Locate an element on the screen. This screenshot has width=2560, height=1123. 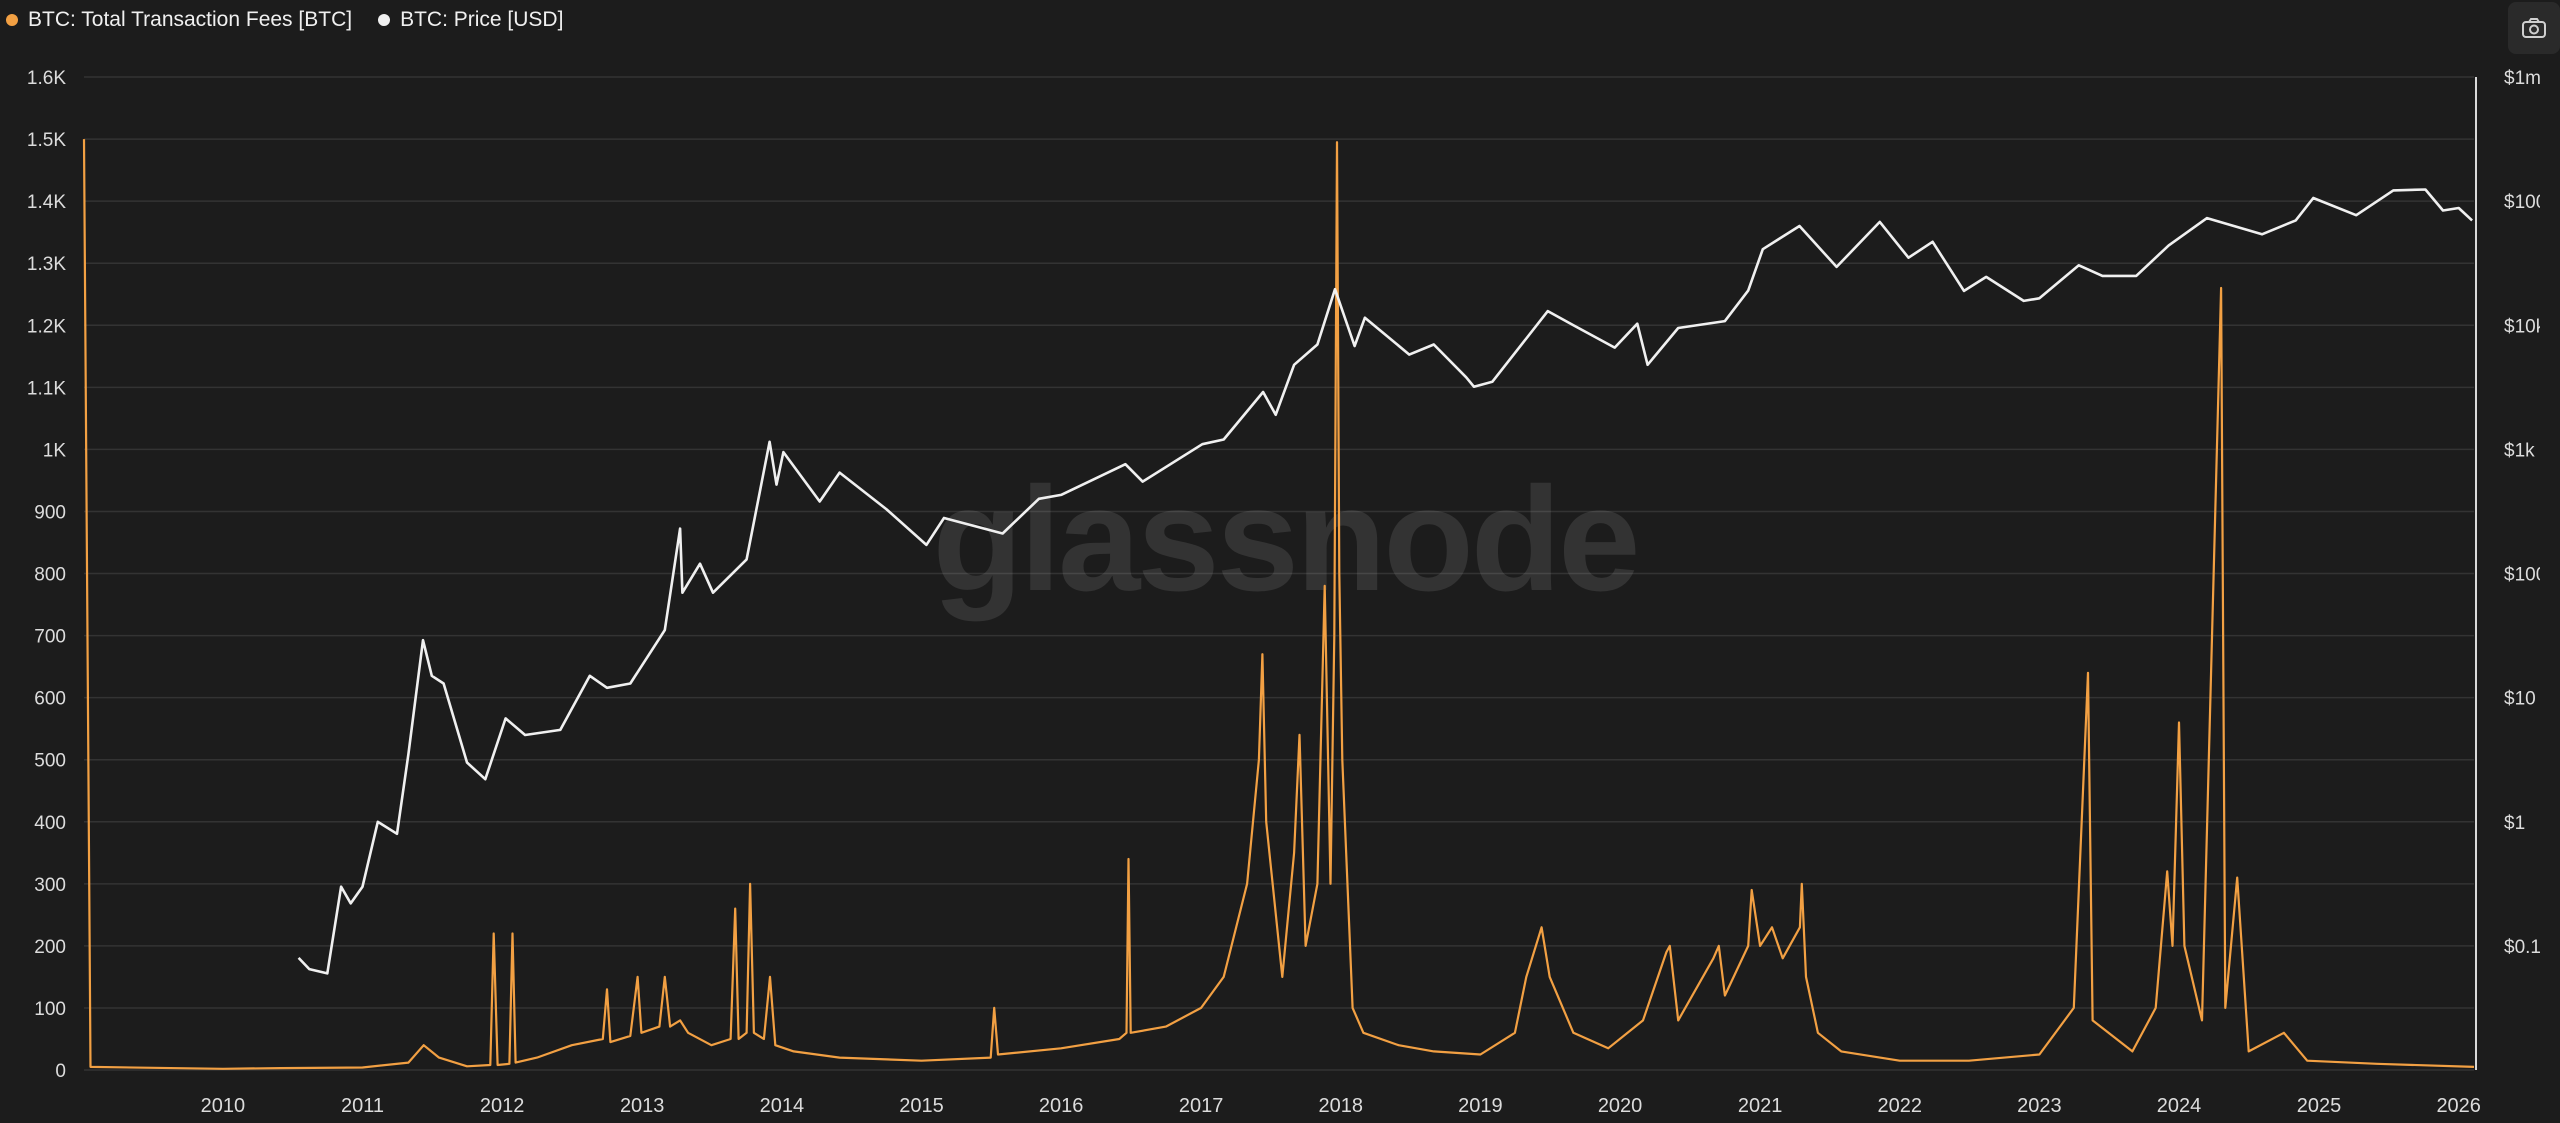
y-left-tick-label: 200 is located at coordinates (50, 947).